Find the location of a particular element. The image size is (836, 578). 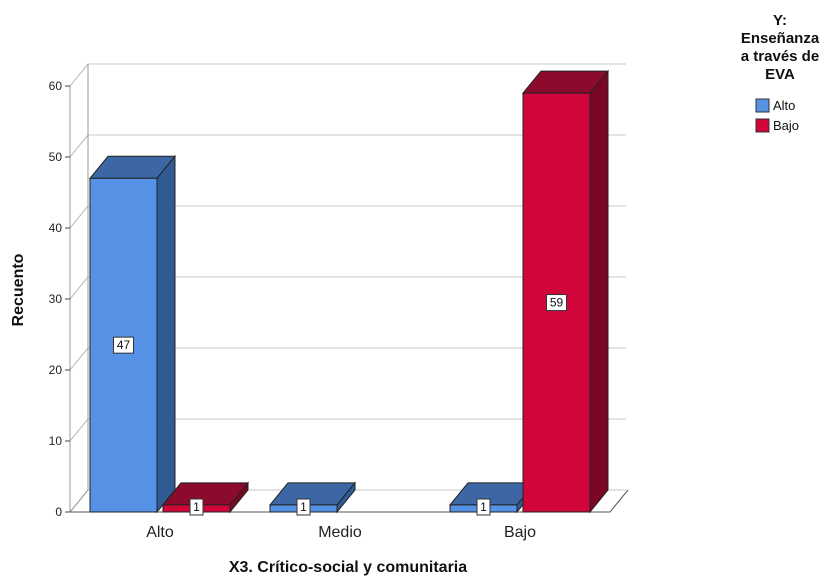

y-axis-title: Recuento is located at coordinates (18, 289).